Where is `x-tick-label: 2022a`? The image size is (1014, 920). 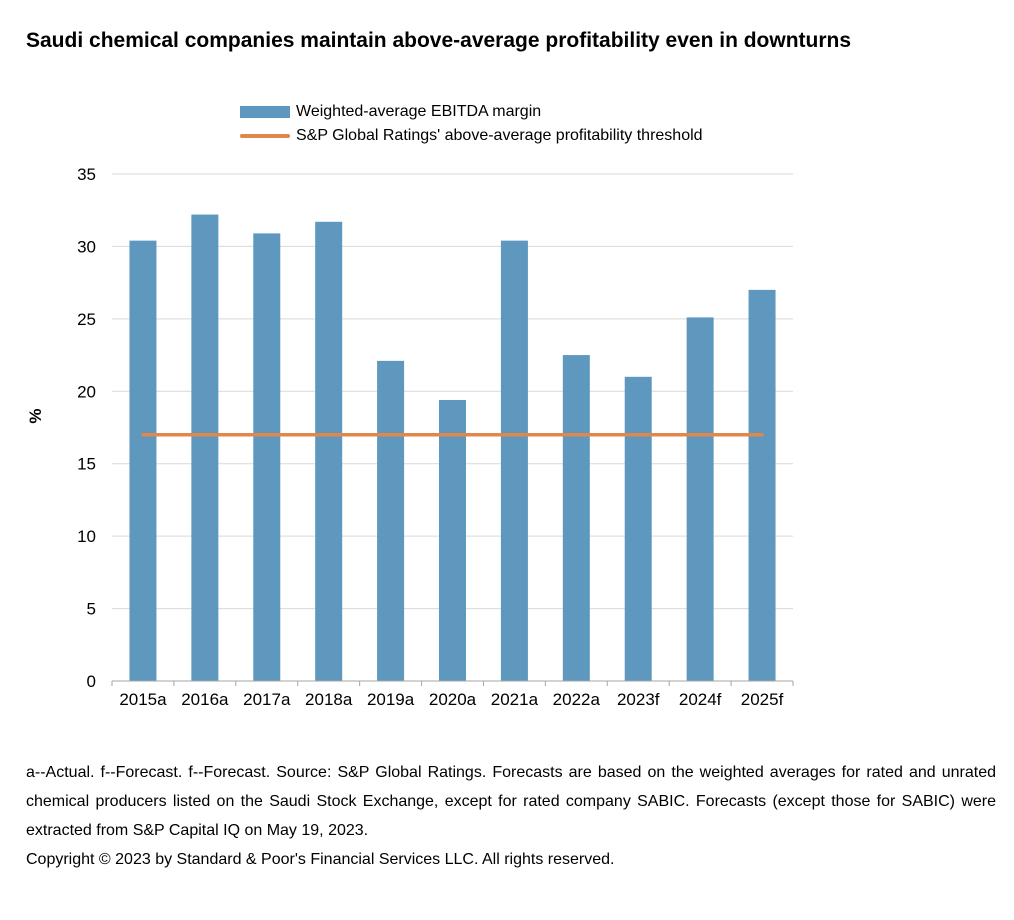 x-tick-label: 2022a is located at coordinates (577, 699).